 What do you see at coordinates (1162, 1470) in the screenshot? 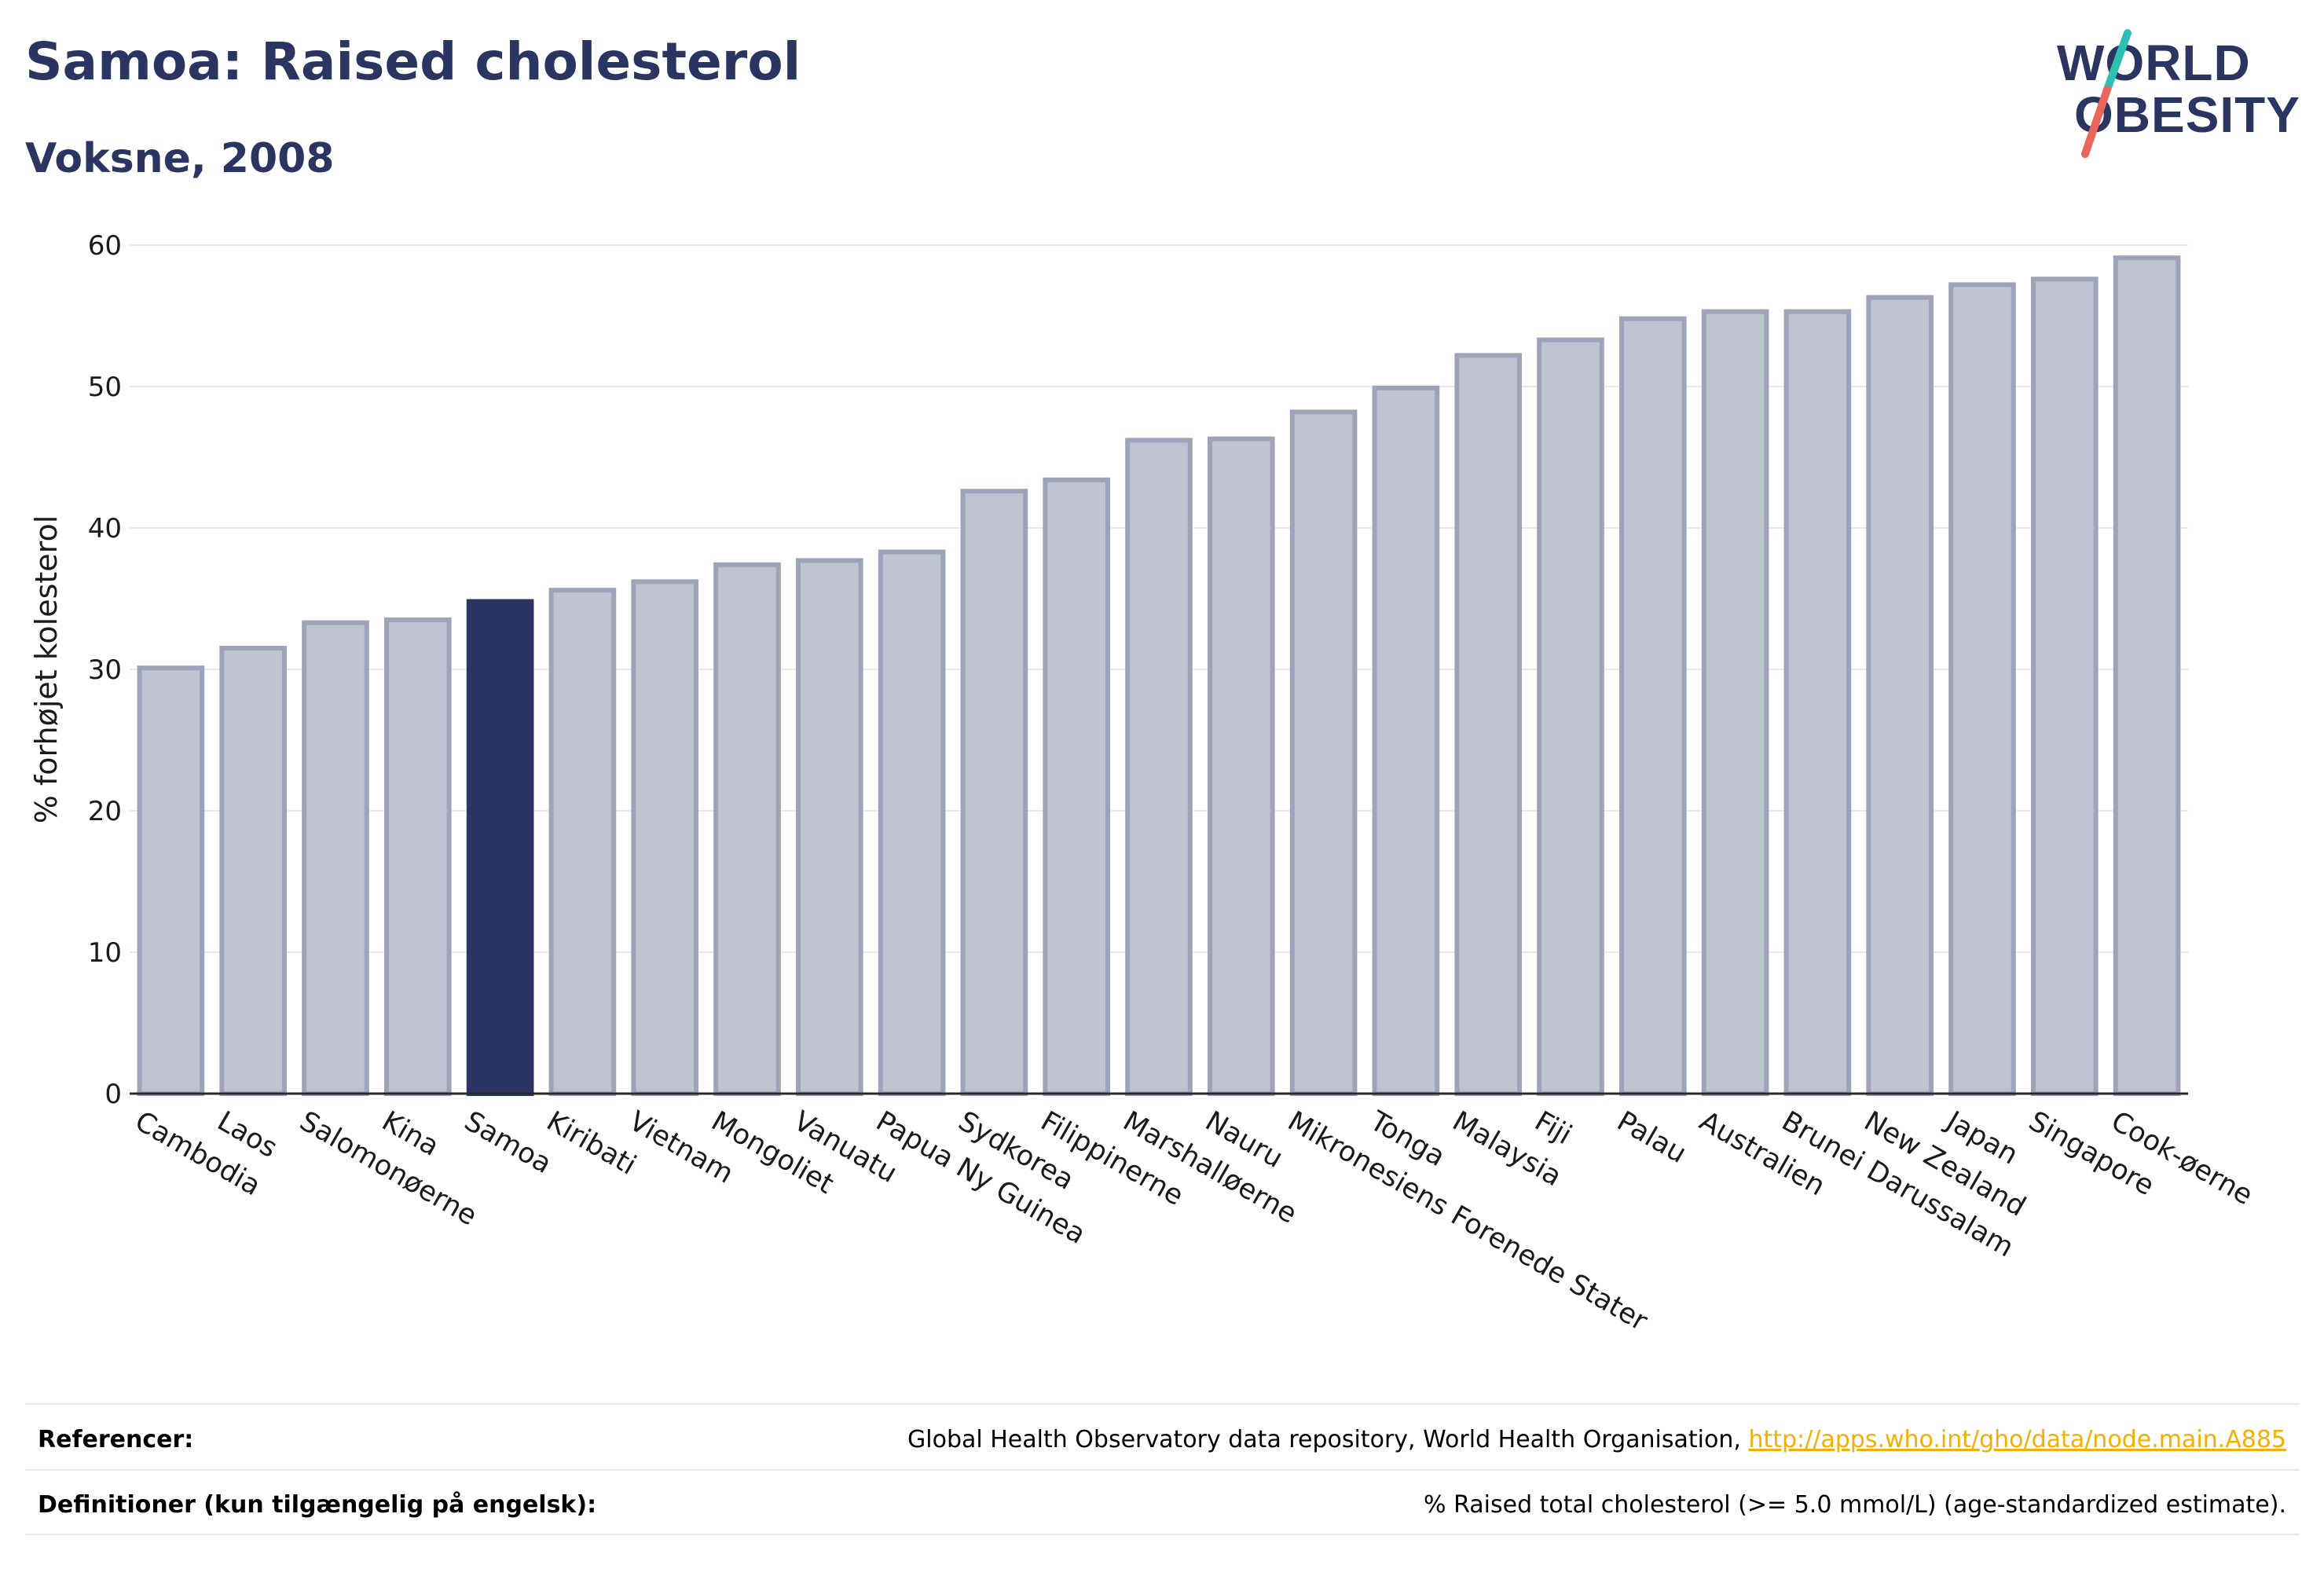
I see `footer-divider-middle` at bounding box center [1162, 1470].